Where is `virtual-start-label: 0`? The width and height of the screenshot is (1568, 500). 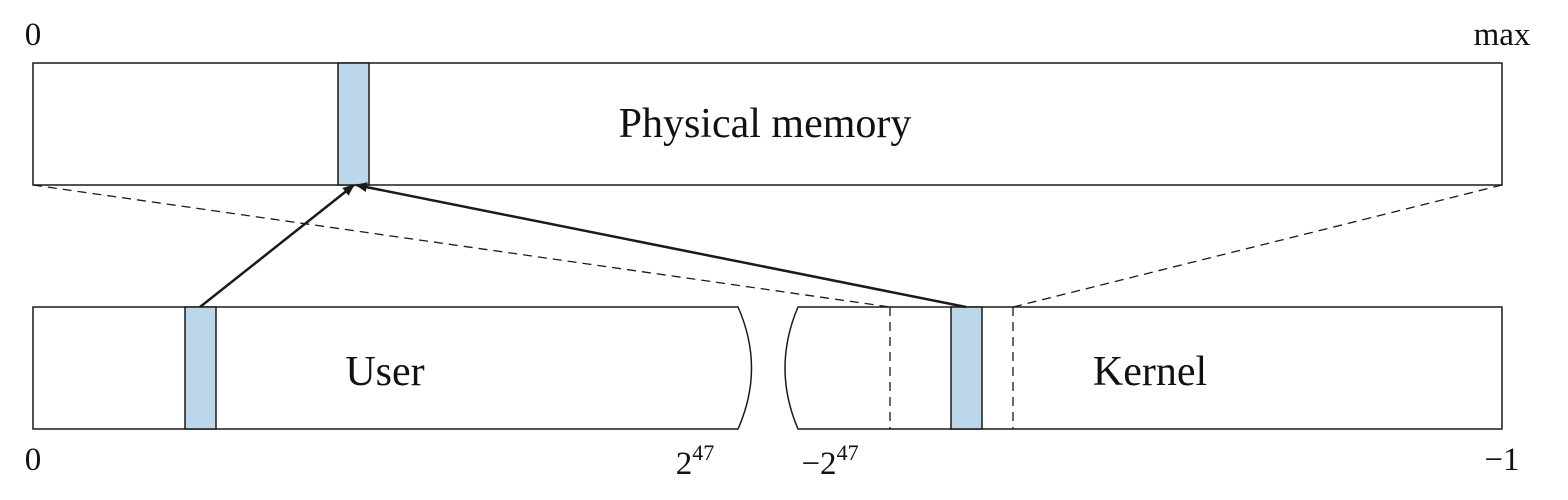 virtual-start-label: 0 is located at coordinates (33, 460).